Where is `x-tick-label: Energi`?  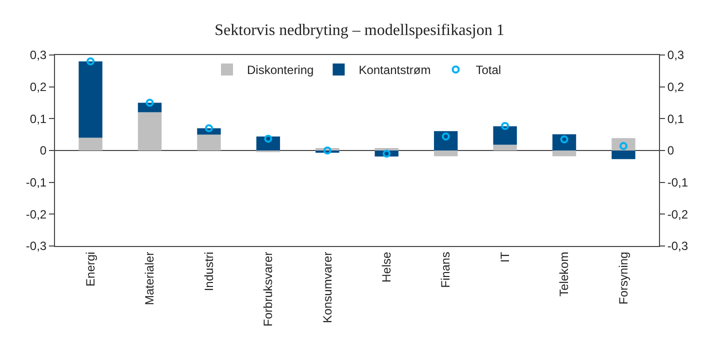 x-tick-label: Energi is located at coordinates (90, 269).